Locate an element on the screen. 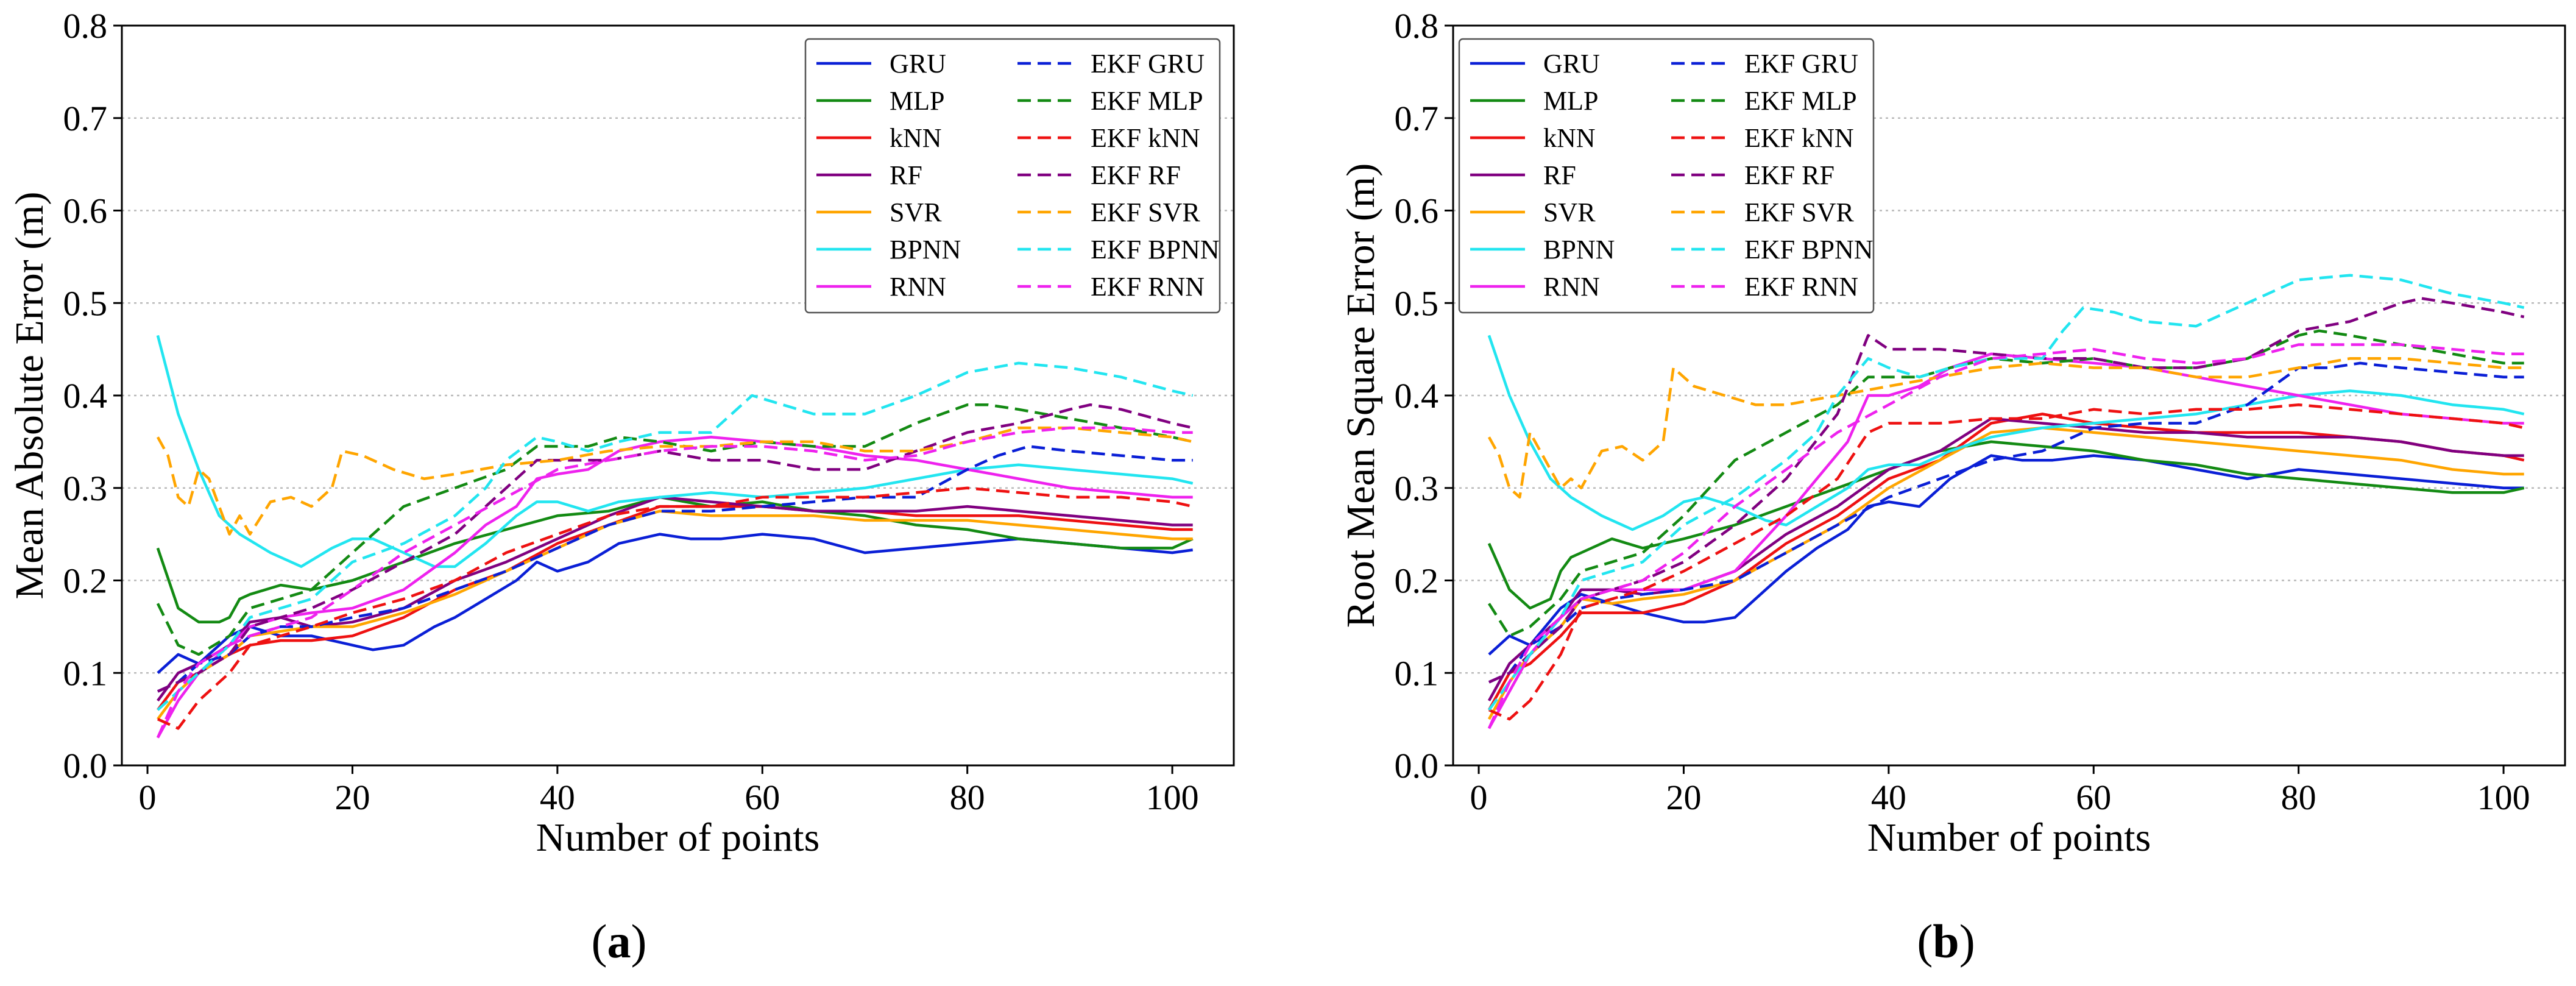 The width and height of the screenshot is (2576, 986). panel-label-a: (a) is located at coordinates (619, 941).